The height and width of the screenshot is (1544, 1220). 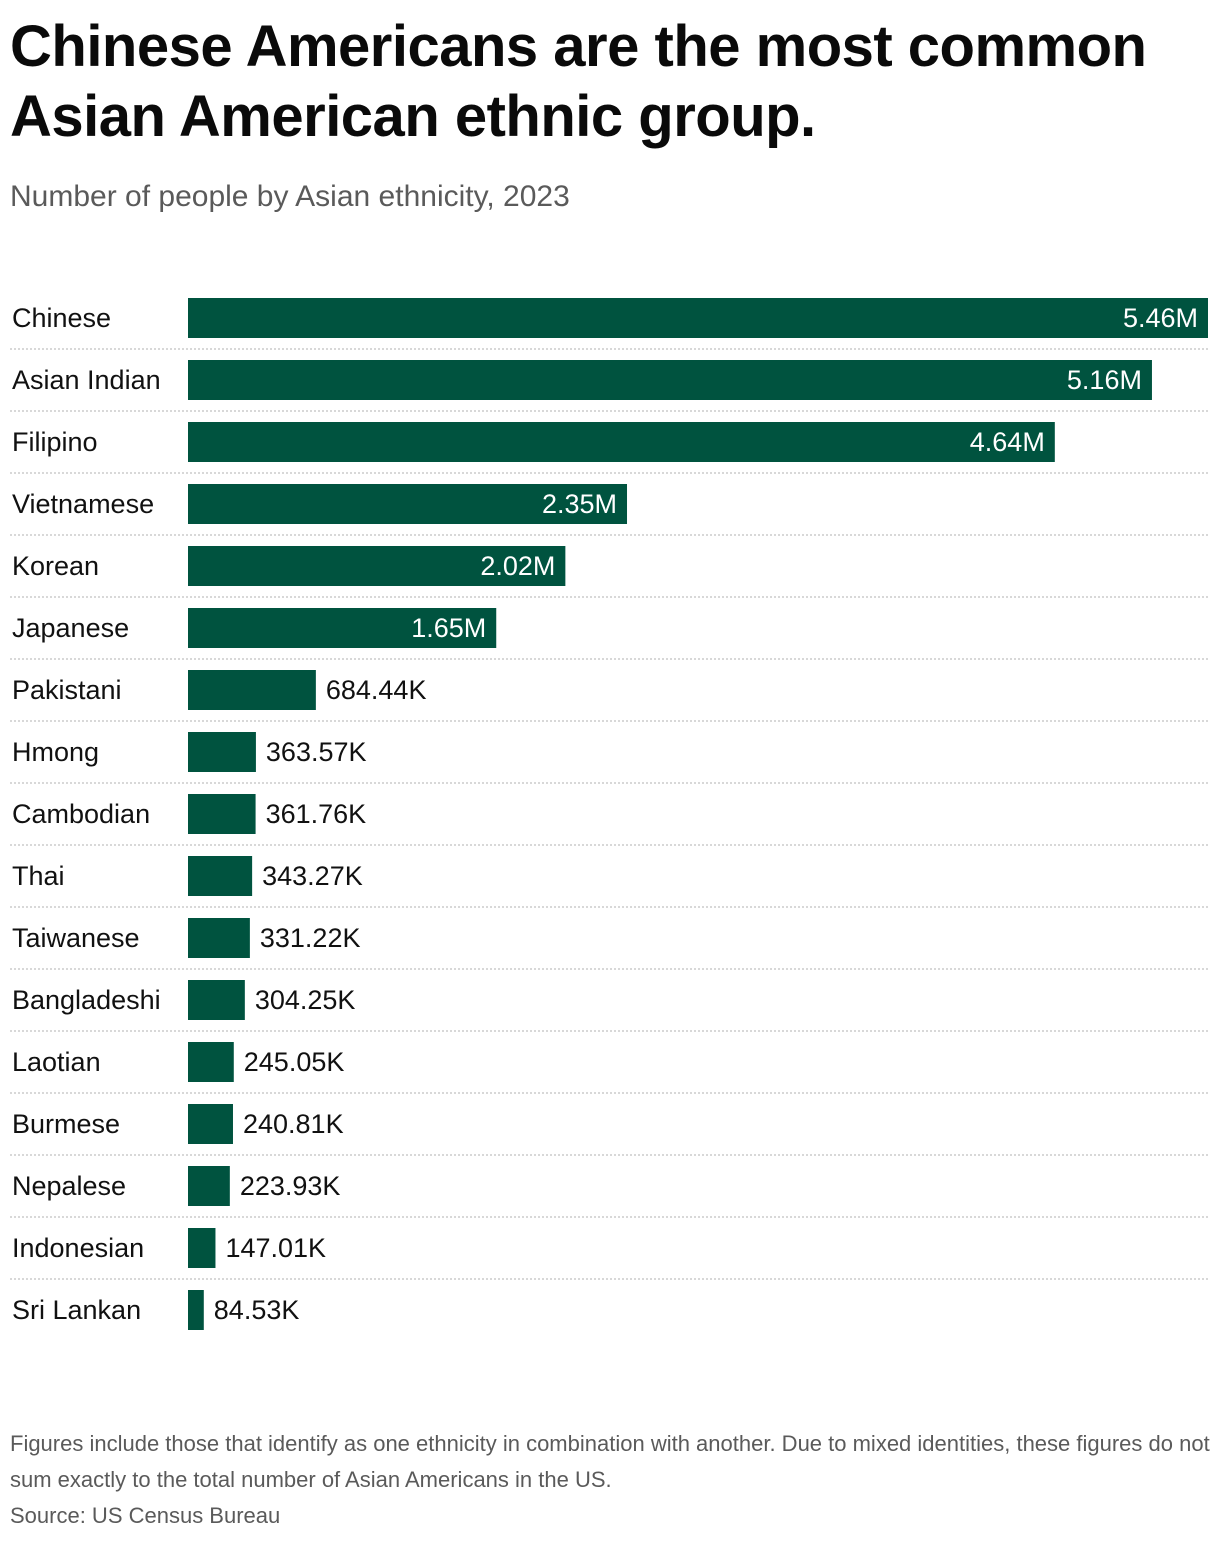 What do you see at coordinates (145, 1515) in the screenshot?
I see `chart-source: Source: US Census Bureau` at bounding box center [145, 1515].